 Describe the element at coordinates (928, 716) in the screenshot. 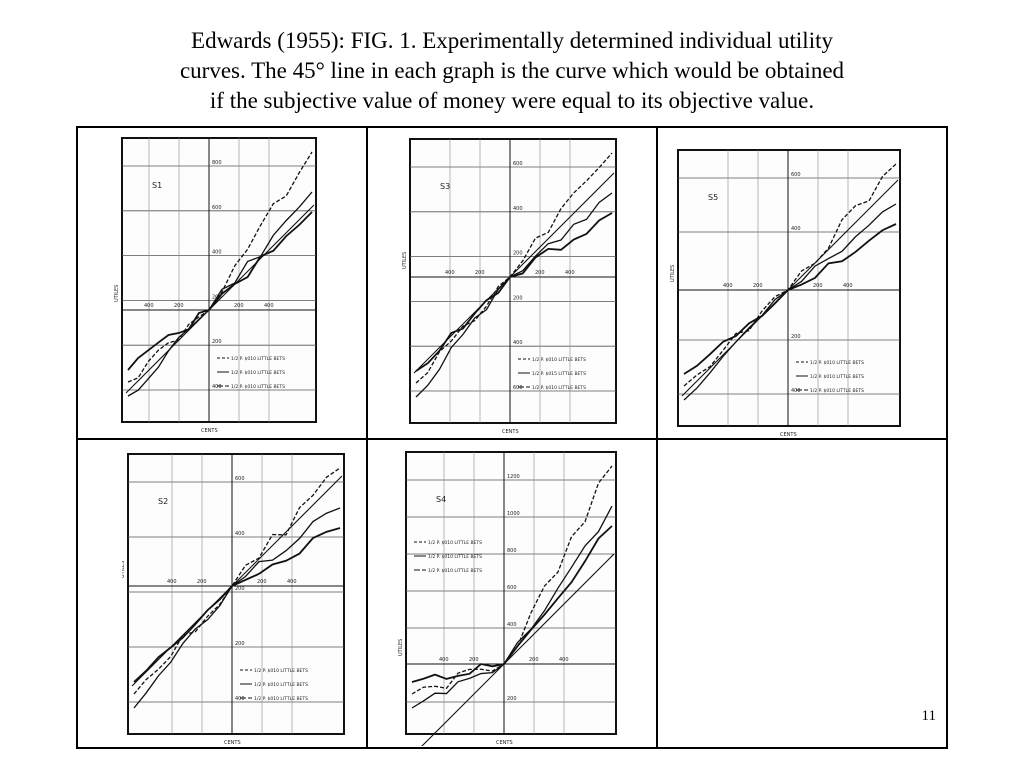

I see `page-number: 11` at that location.